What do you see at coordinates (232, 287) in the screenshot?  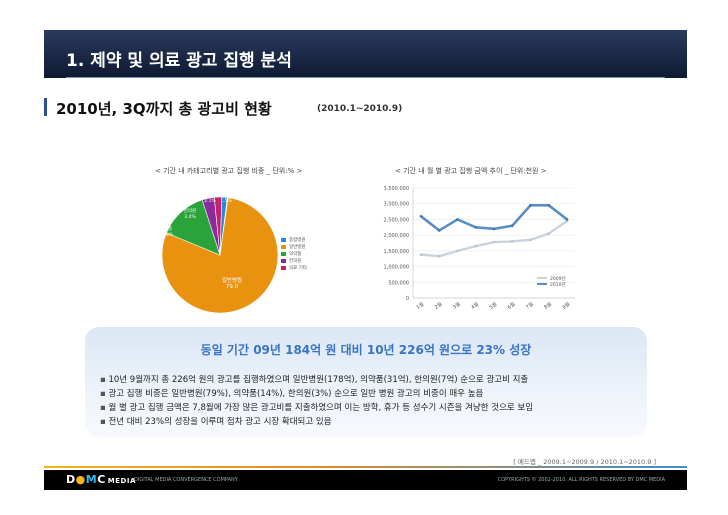 I see `pie-label-value: 79.0` at bounding box center [232, 287].